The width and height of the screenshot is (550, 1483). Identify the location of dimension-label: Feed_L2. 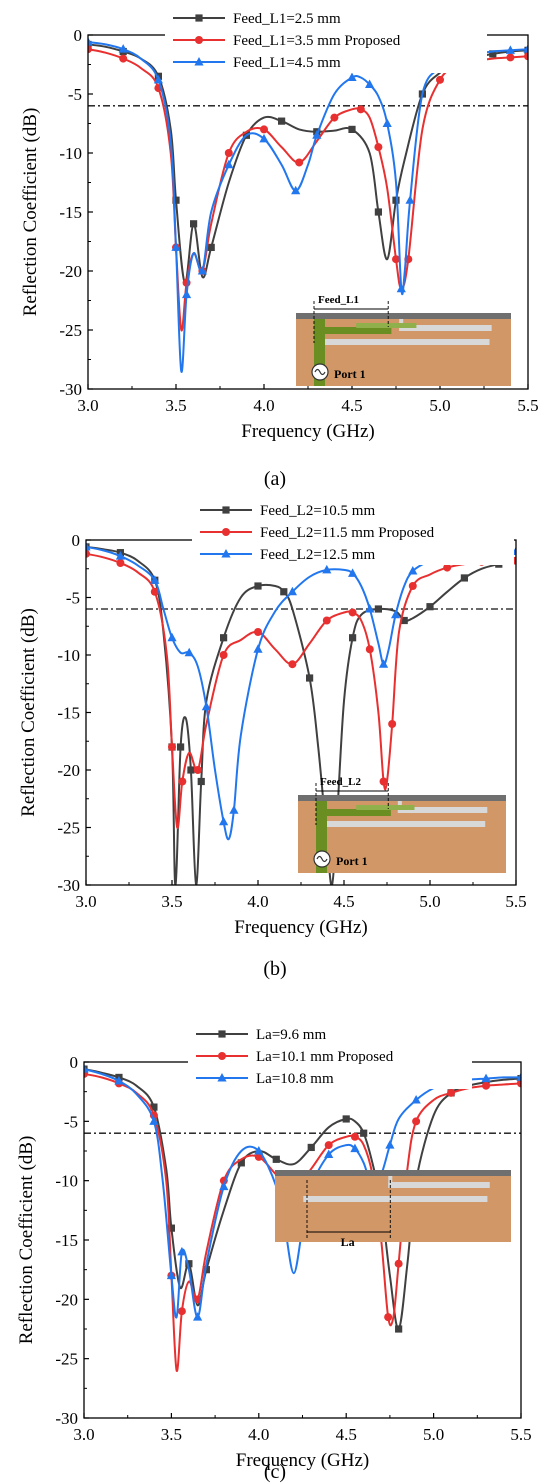
(340, 782).